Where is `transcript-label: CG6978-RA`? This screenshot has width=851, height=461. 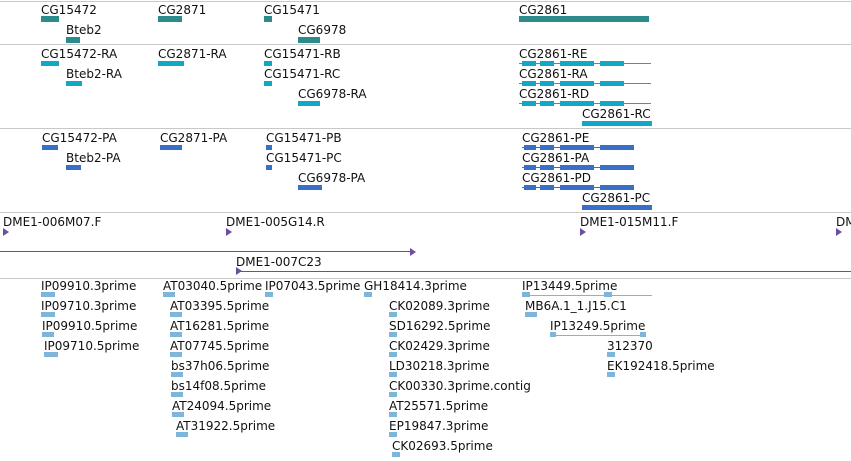 transcript-label: CG6978-RA is located at coordinates (332, 94).